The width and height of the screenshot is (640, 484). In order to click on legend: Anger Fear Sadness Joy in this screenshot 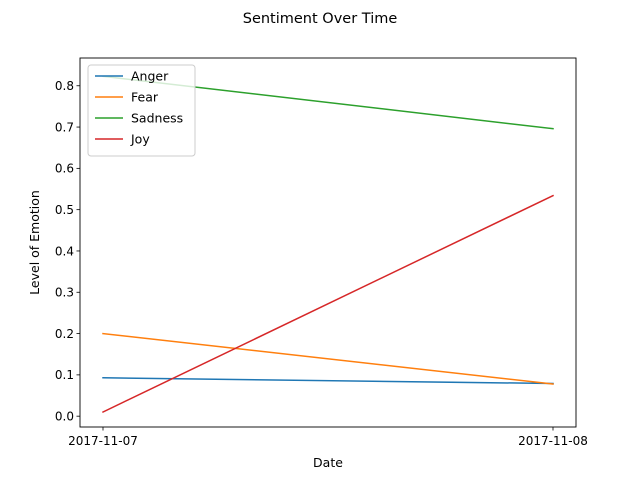, I will do `click(141, 110)`.